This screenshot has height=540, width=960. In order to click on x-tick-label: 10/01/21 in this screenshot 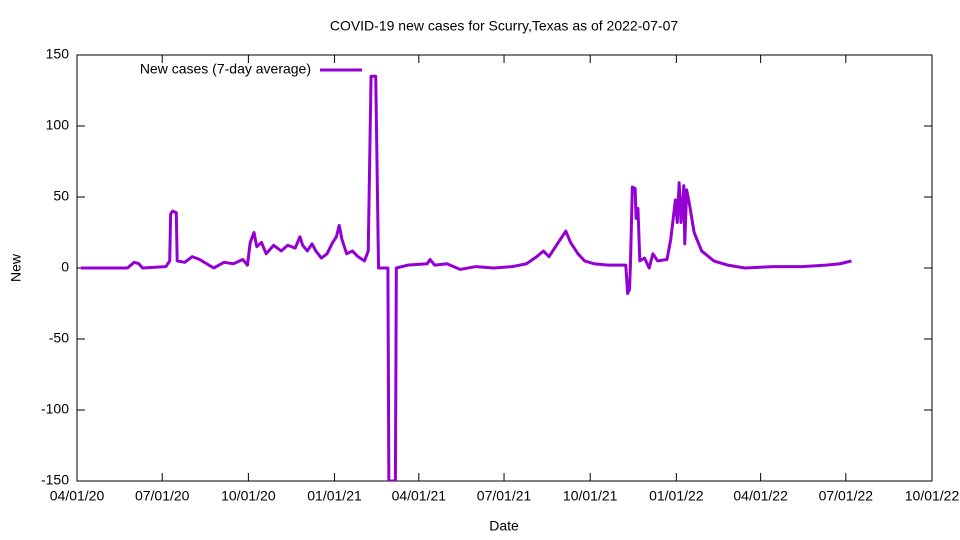, I will do `click(590, 496)`.